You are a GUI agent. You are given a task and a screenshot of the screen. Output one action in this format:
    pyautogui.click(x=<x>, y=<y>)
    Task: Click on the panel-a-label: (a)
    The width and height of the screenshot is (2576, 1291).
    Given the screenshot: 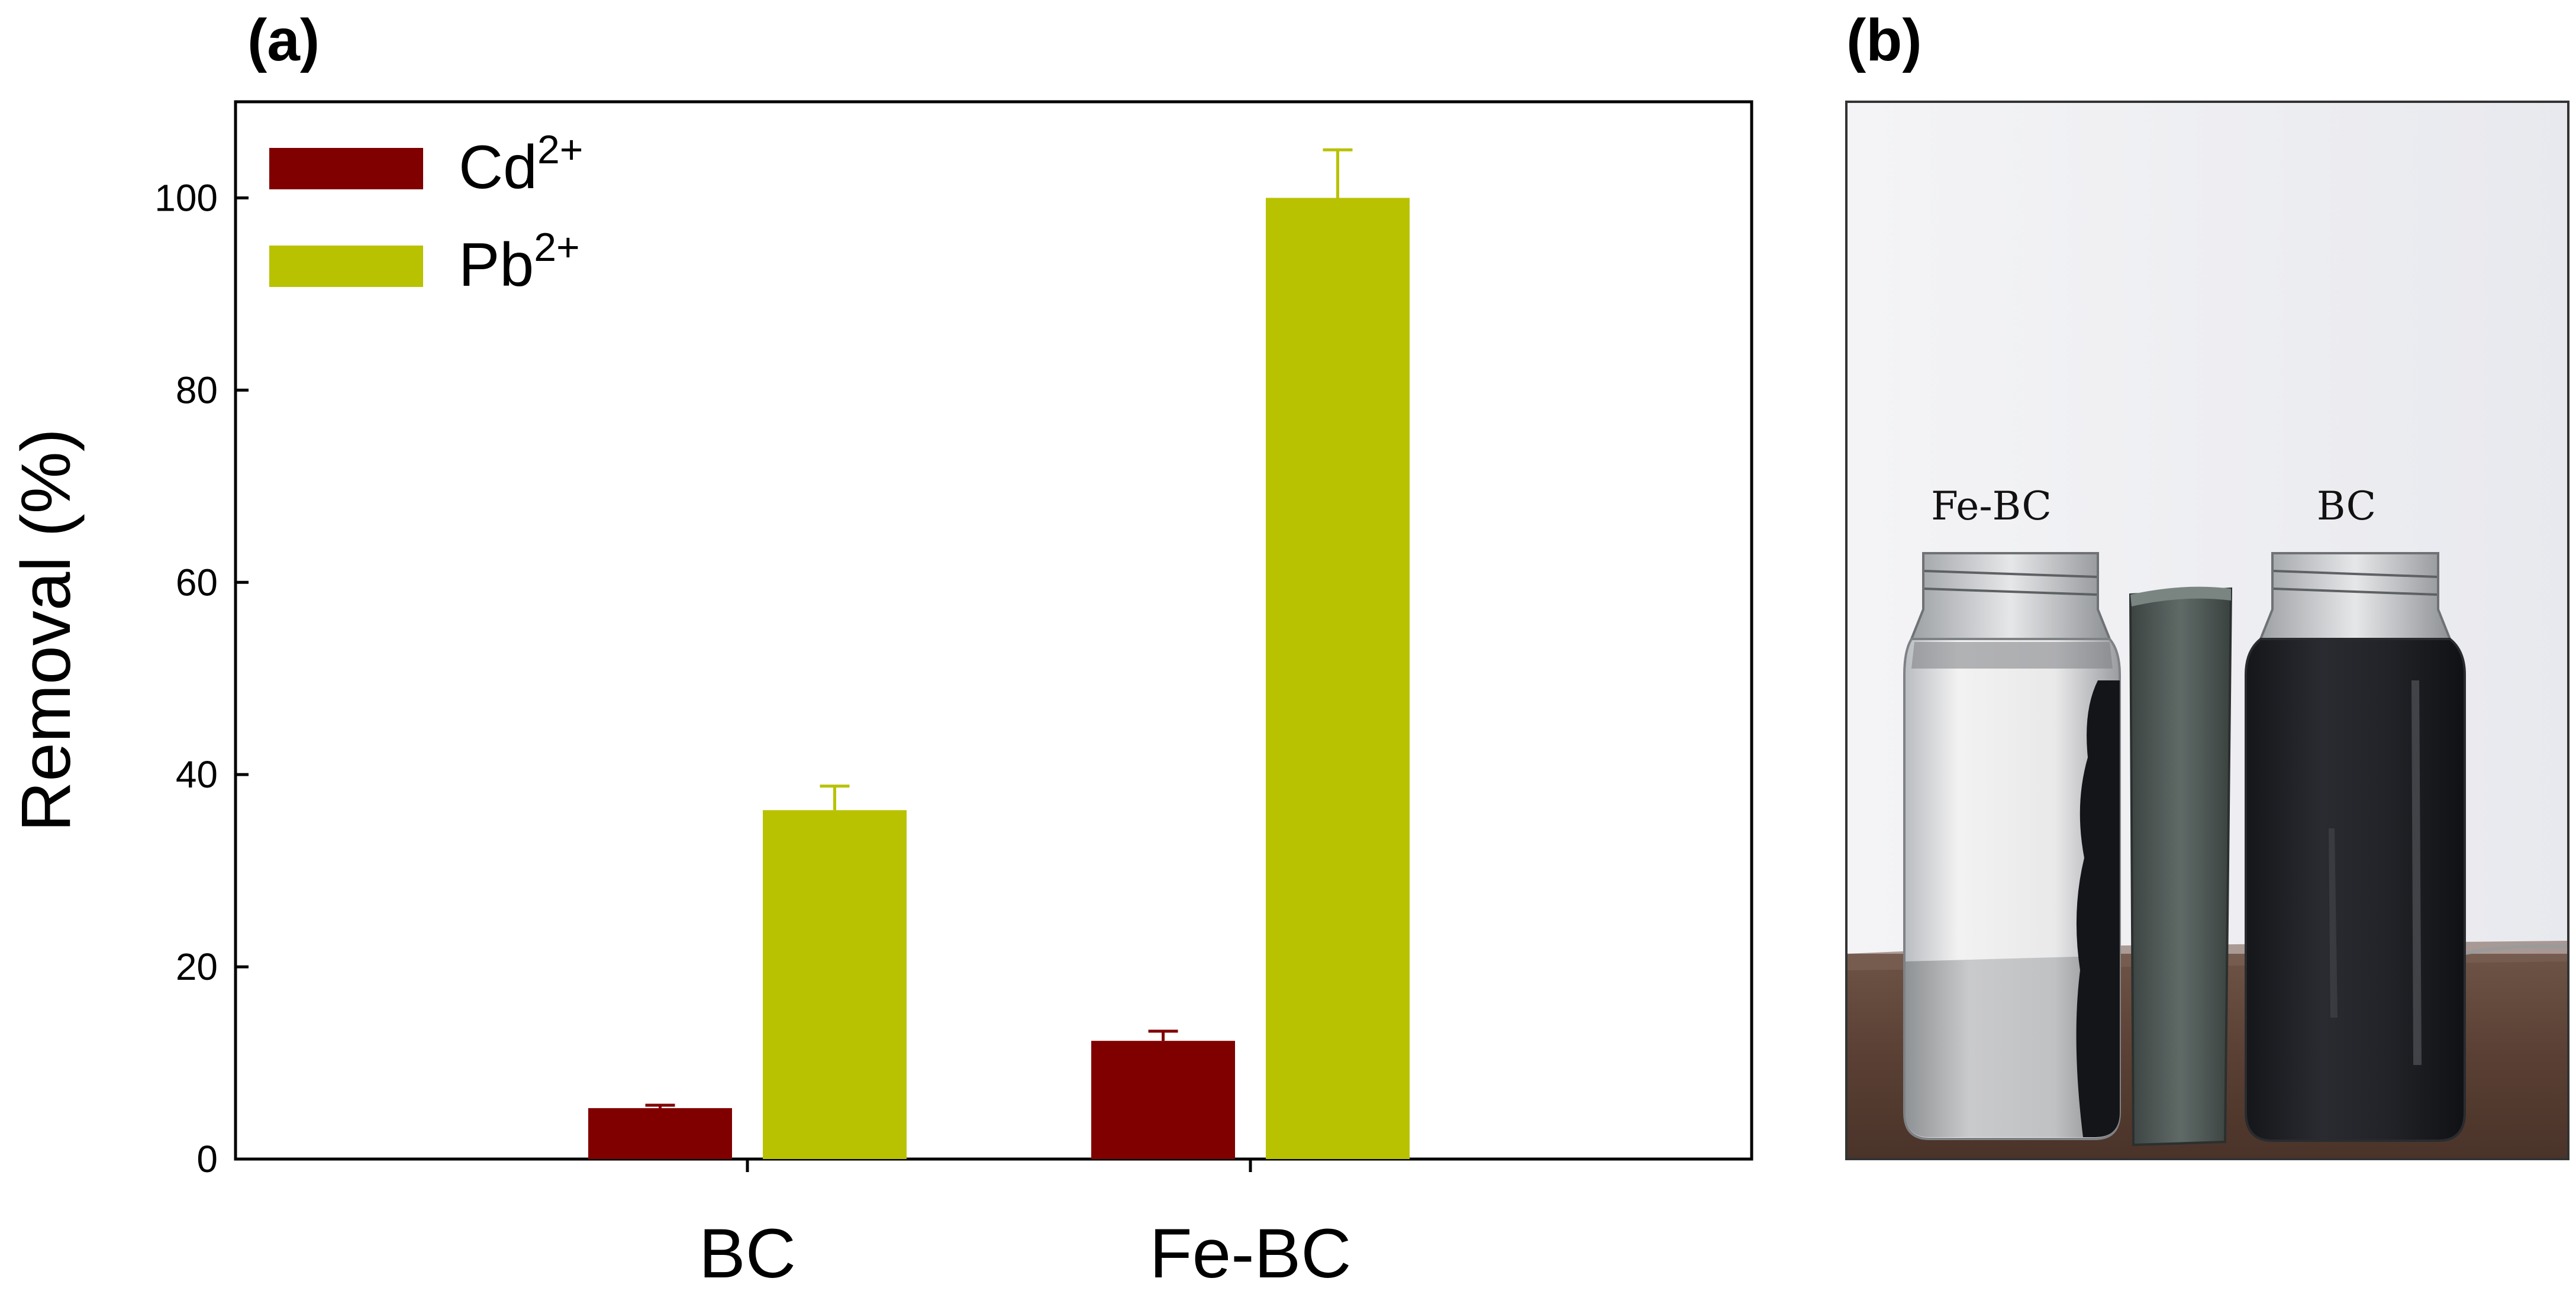 What is the action you would take?
    pyautogui.click(x=283, y=40)
    